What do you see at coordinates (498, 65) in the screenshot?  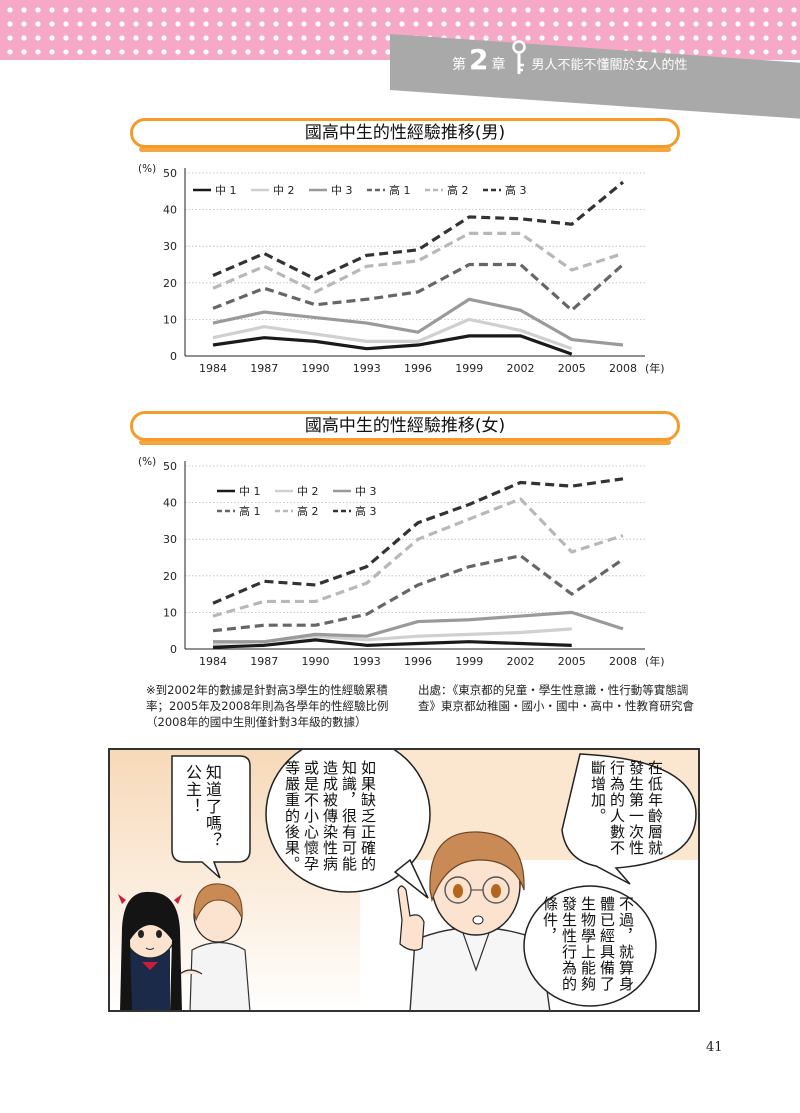 I see `chapter-suffix: 章` at bounding box center [498, 65].